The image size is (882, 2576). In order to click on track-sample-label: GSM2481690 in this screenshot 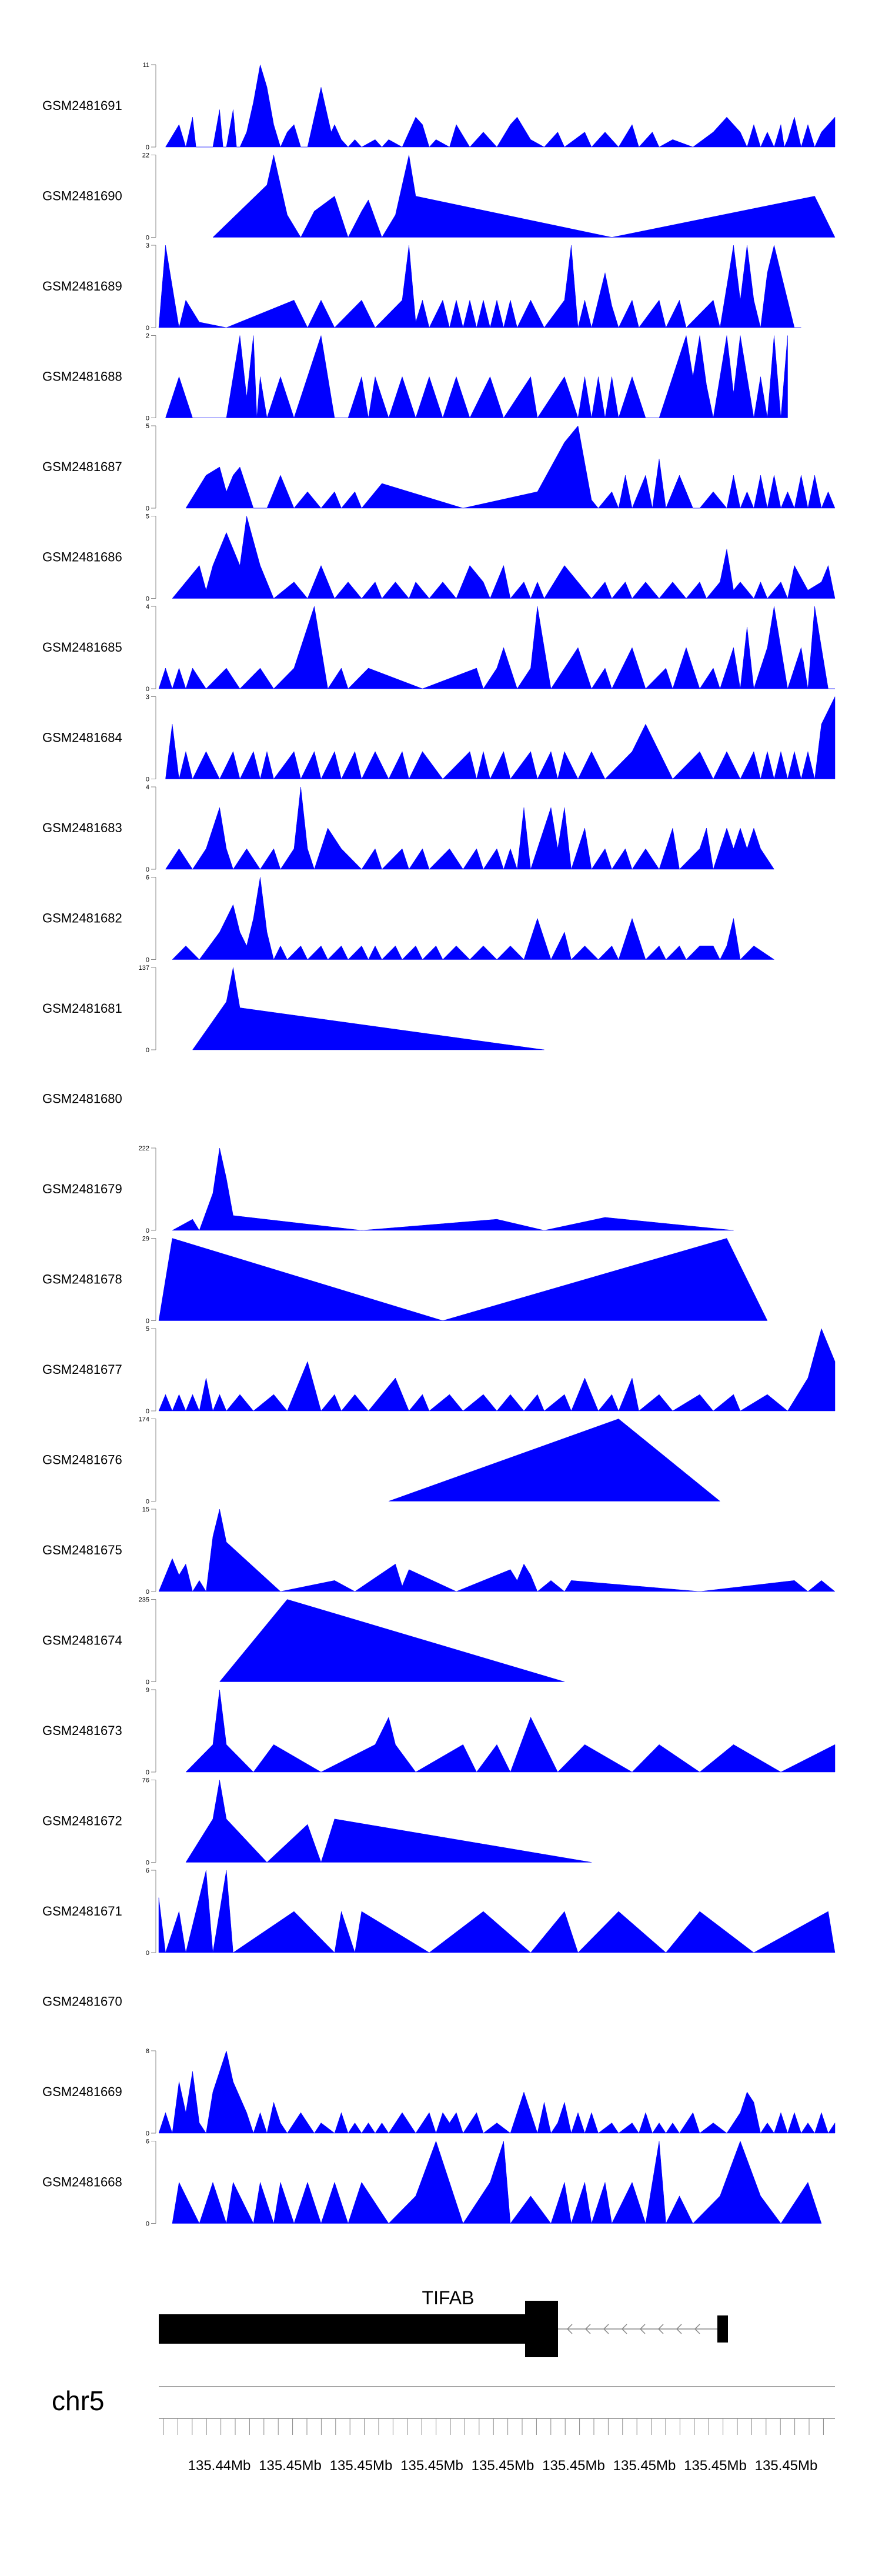, I will do `click(82, 196)`.